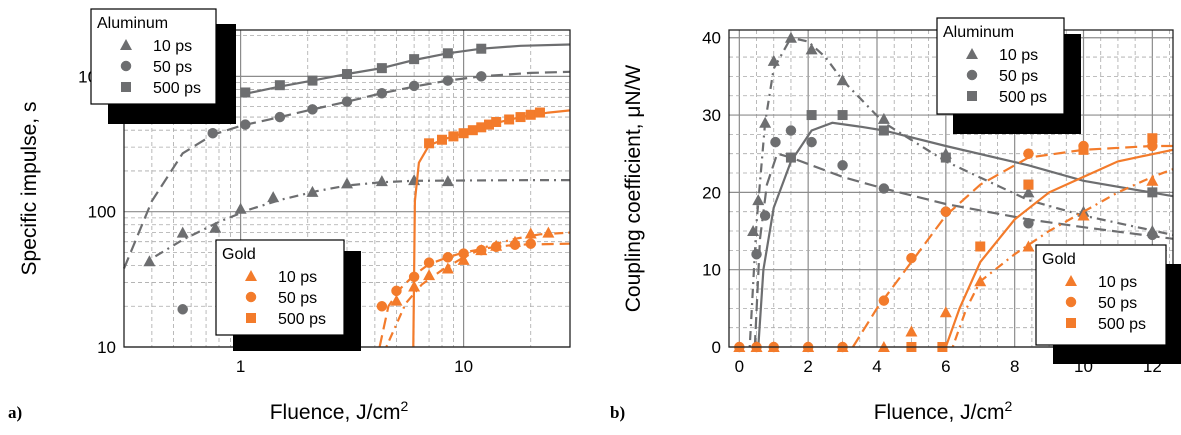  I want to click on y-axis-title: Coupling coefficient, μN/W, so click(633, 189).